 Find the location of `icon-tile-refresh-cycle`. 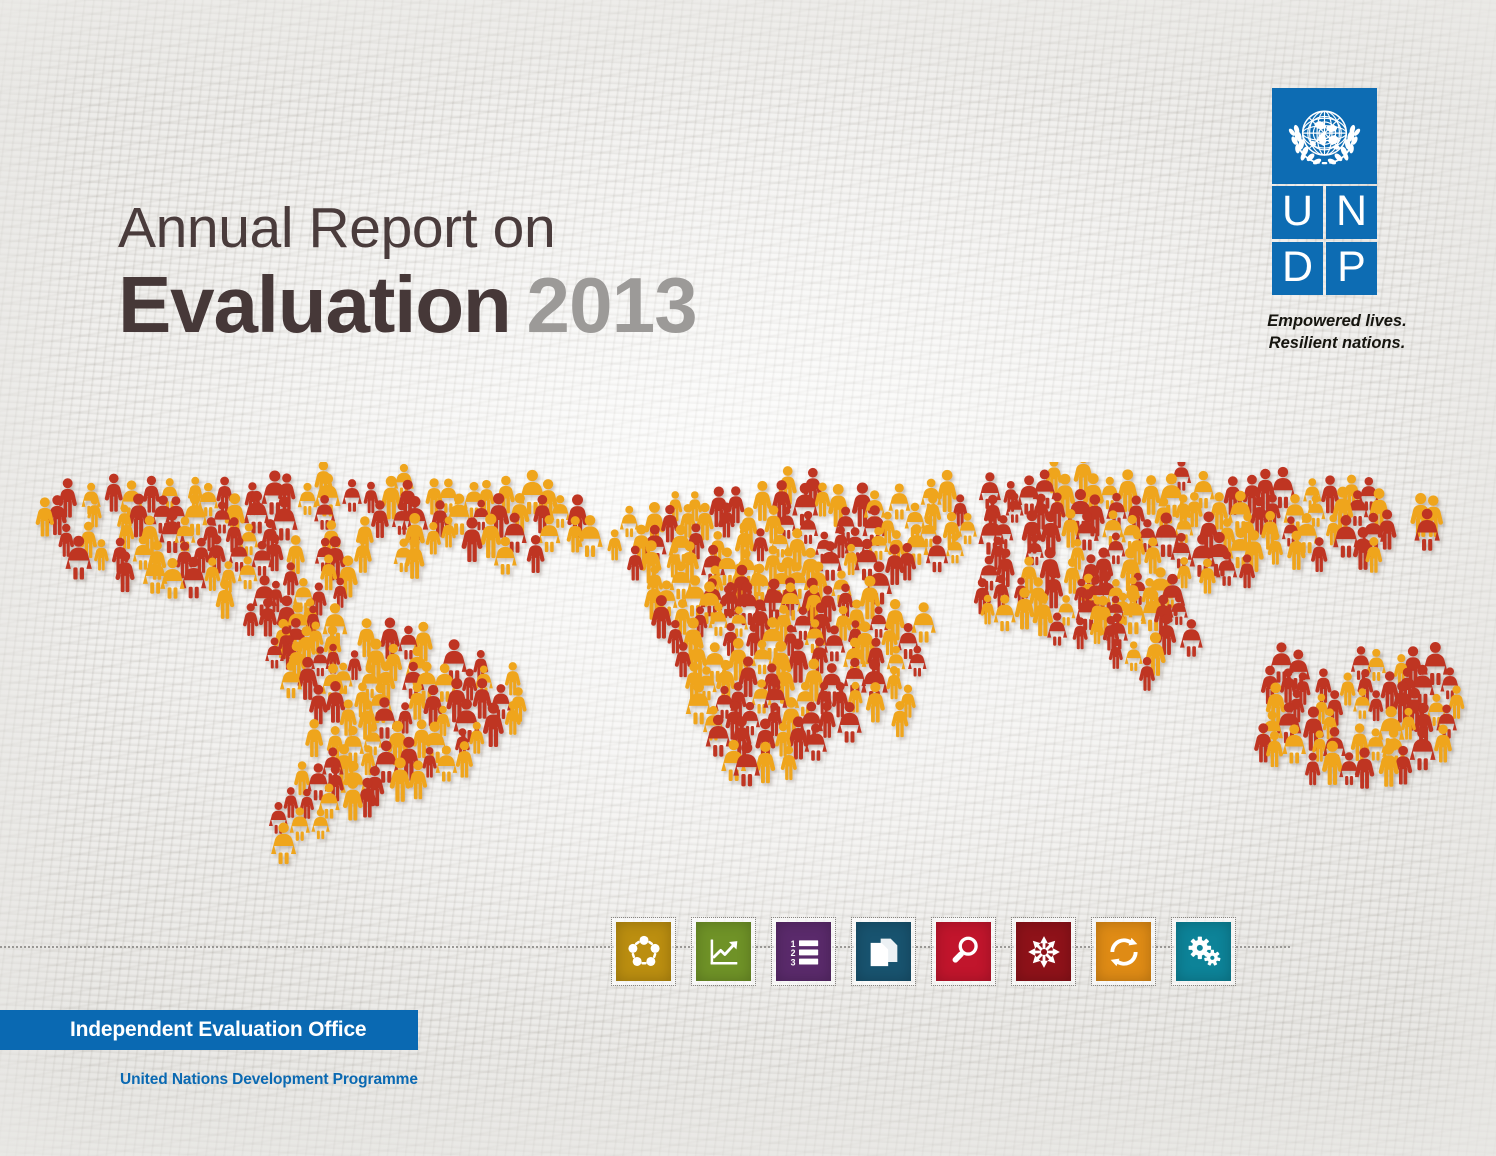

icon-tile-refresh-cycle is located at coordinates (1123, 951).